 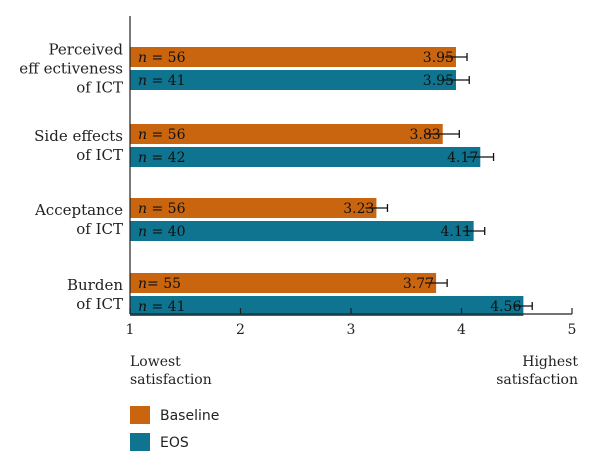 What do you see at coordinates (189, 416) in the screenshot?
I see `legend-label: Baseline` at bounding box center [189, 416].